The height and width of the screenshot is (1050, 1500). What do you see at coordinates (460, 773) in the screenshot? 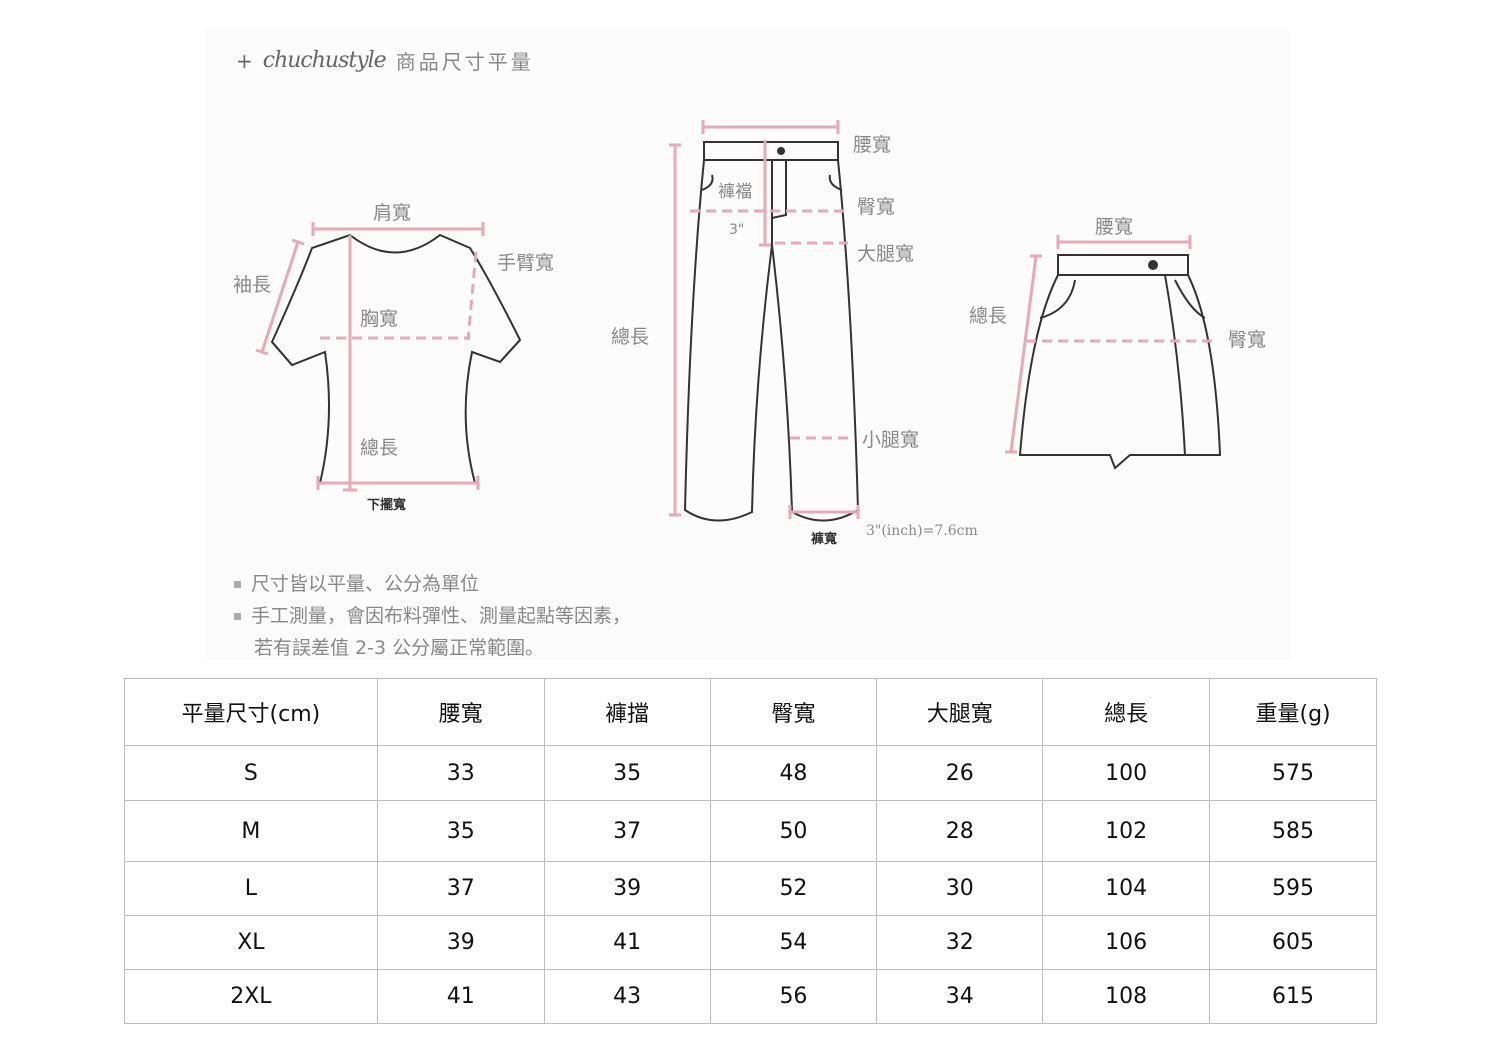
I see `table-cell: 33` at bounding box center [460, 773].